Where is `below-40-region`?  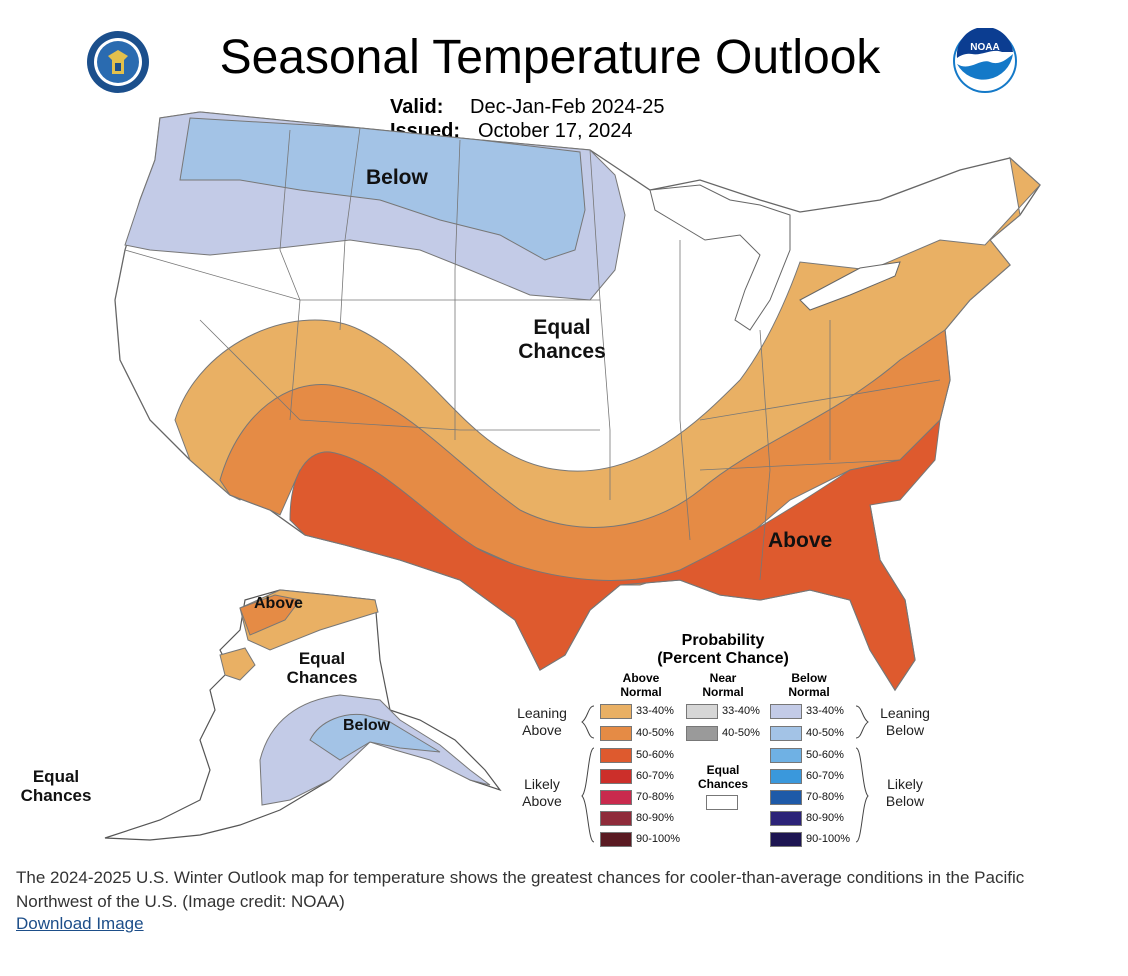 below-40-region is located at coordinates (382, 189).